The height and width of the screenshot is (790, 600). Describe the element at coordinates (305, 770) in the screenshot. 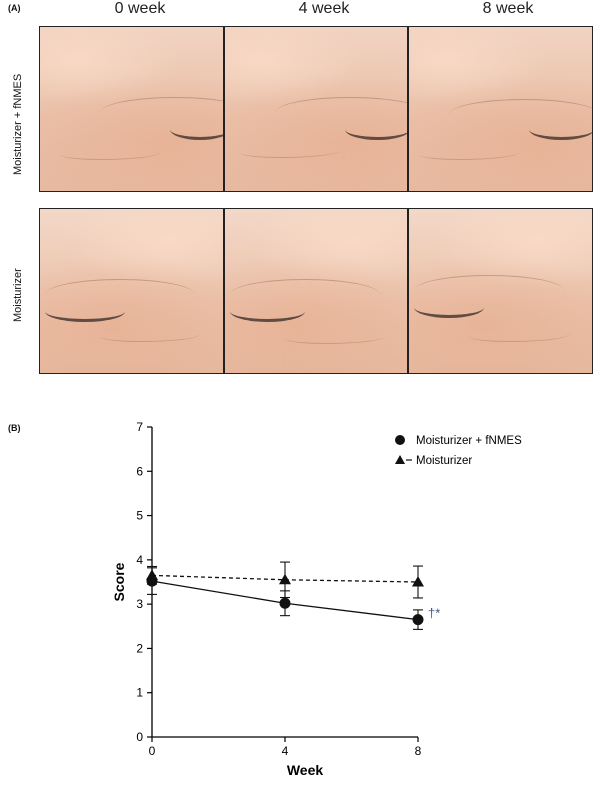

I see `x-axis-label: Week` at that location.